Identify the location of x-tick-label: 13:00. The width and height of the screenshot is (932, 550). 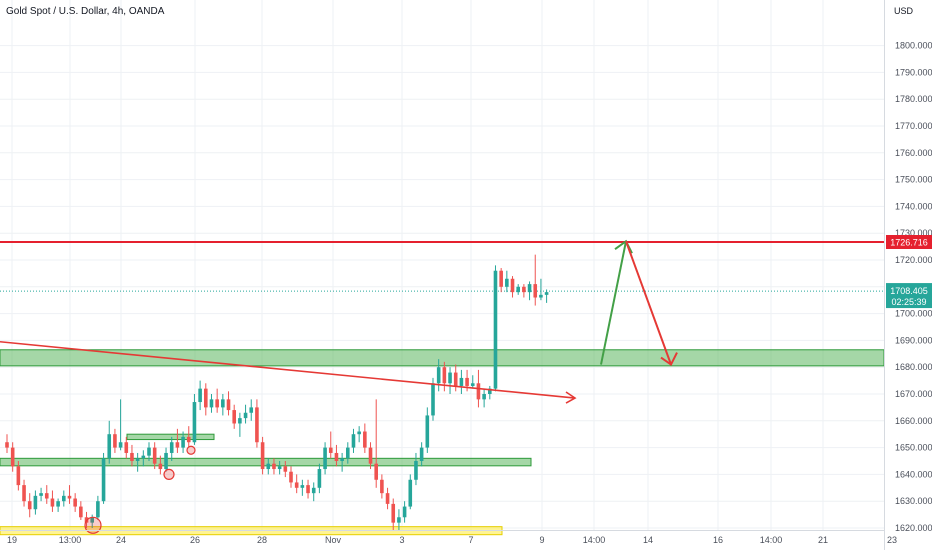
(70, 540).